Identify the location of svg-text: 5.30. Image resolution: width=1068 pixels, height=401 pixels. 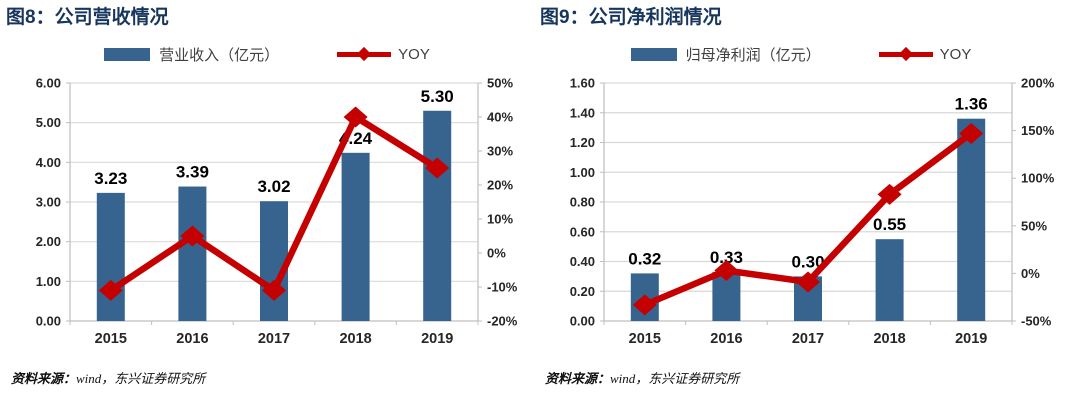
(437, 96).